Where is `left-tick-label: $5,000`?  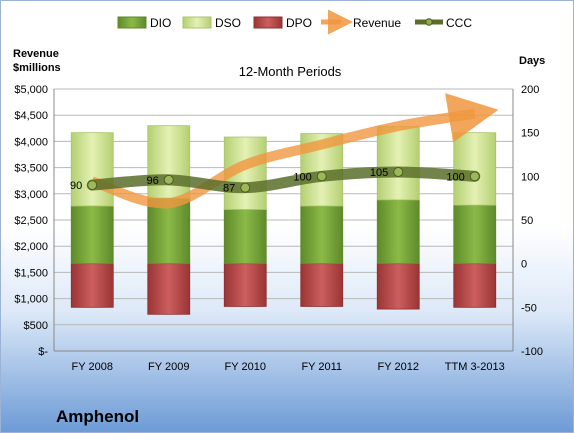
left-tick-label: $5,000 is located at coordinates (31, 90).